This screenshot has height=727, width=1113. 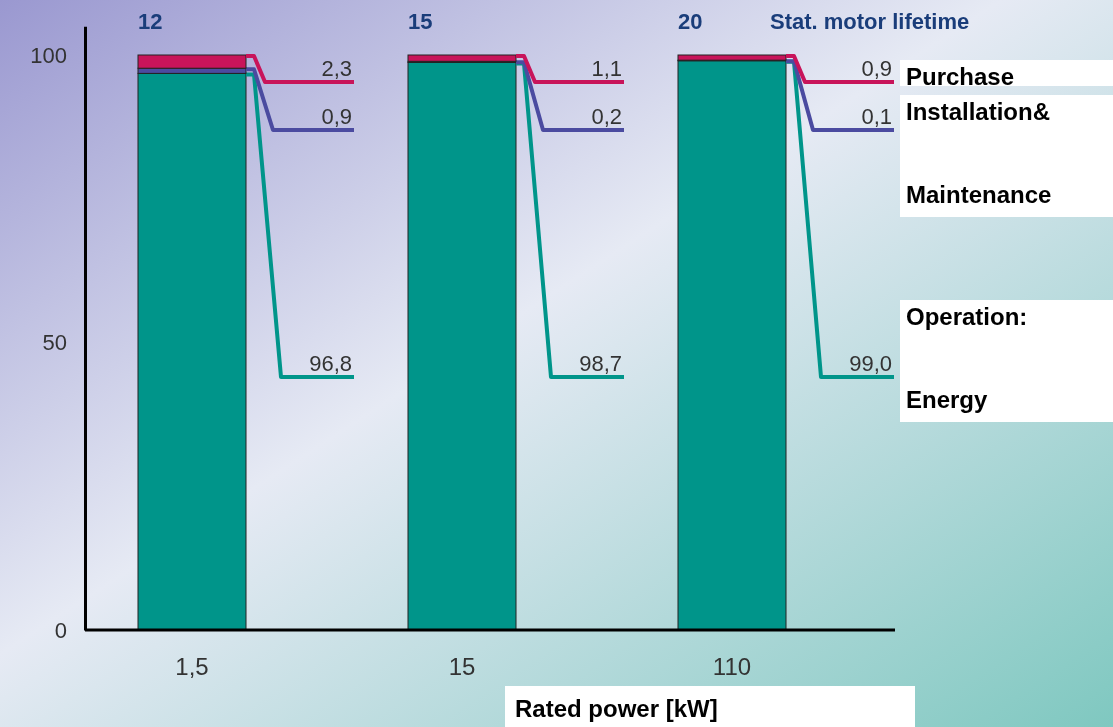 What do you see at coordinates (150, 21) in the screenshot?
I see `annotation: 12` at bounding box center [150, 21].